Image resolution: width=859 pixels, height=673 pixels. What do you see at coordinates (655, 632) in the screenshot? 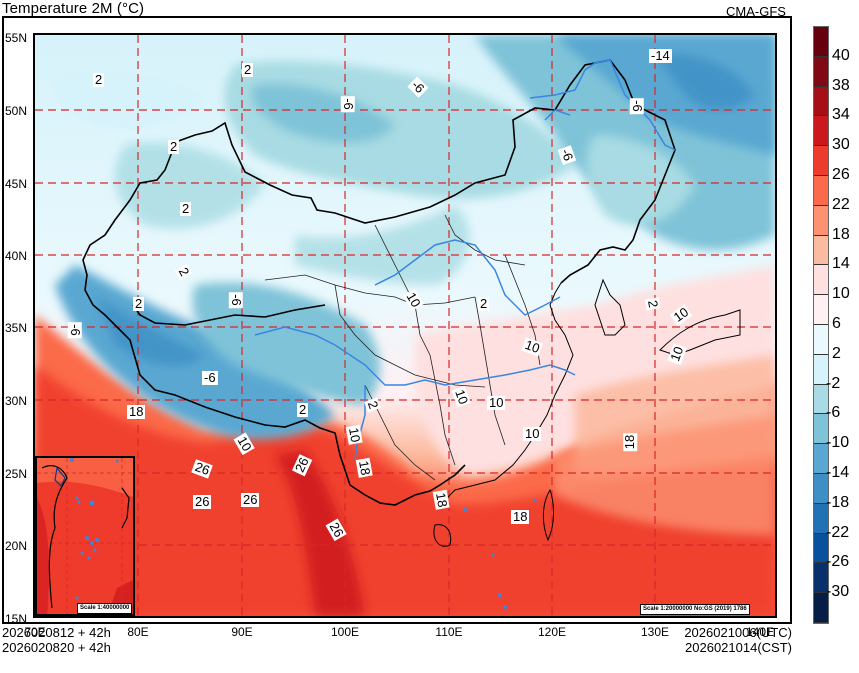
I see `longitude-label: 130E` at bounding box center [655, 632].